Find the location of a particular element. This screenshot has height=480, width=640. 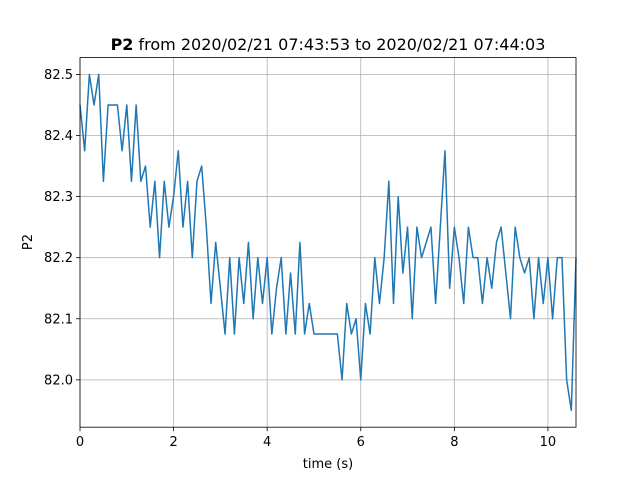

y-tick-label: 82.4 is located at coordinates (58, 136).